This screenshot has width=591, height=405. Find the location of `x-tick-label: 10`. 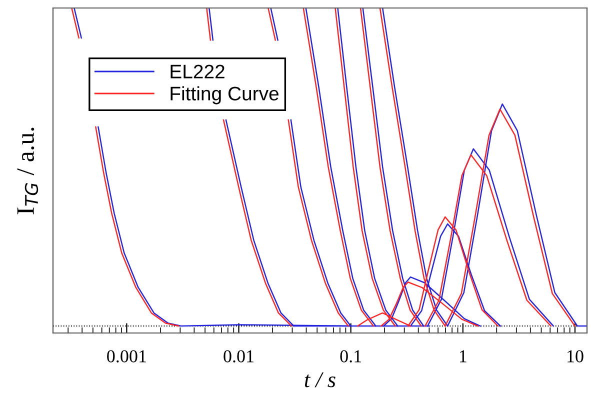

x-tick-label: 10 is located at coordinates (576, 356).